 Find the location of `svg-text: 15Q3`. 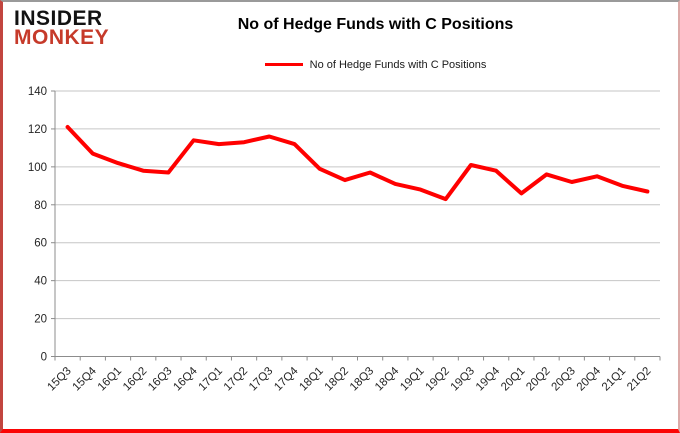

svg-text: 15Q3 is located at coordinates (59, 379).